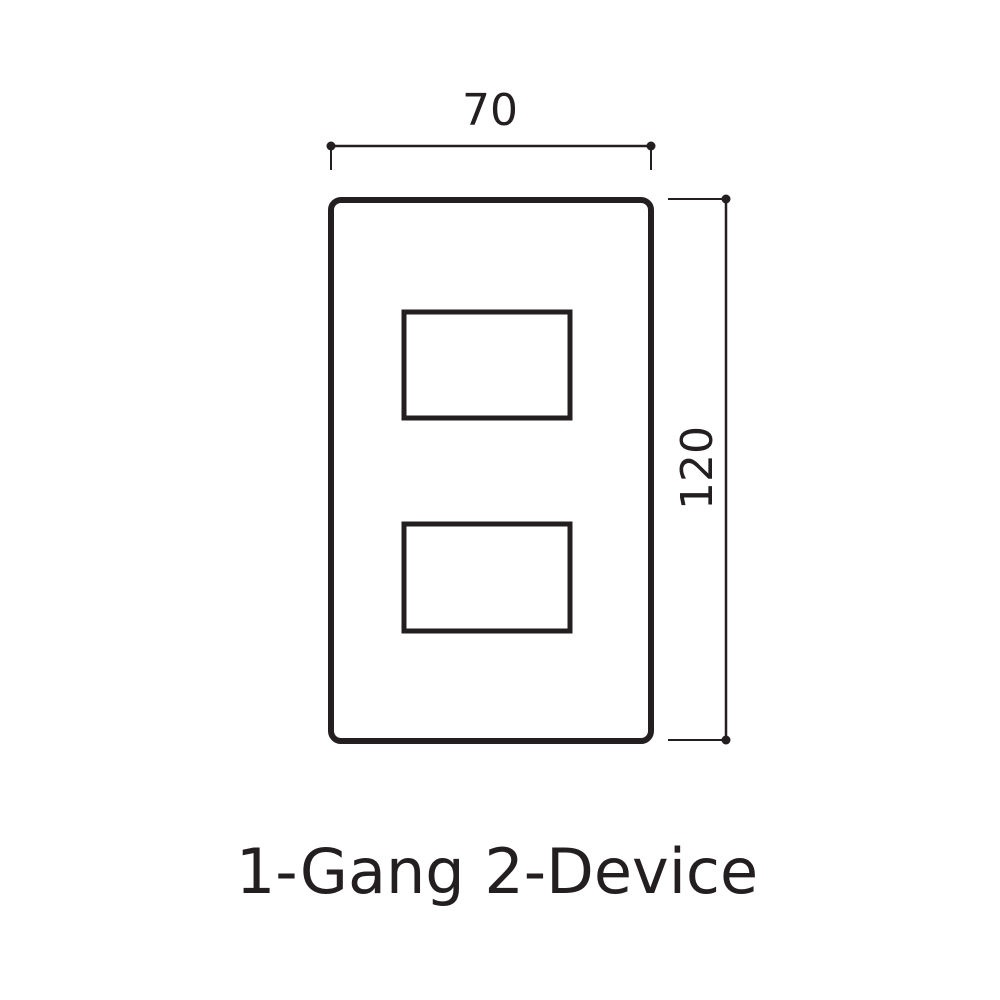 This screenshot has width=1000, height=1000. I want to click on caption-text: 1-Gang 2-Device, so click(497, 871).